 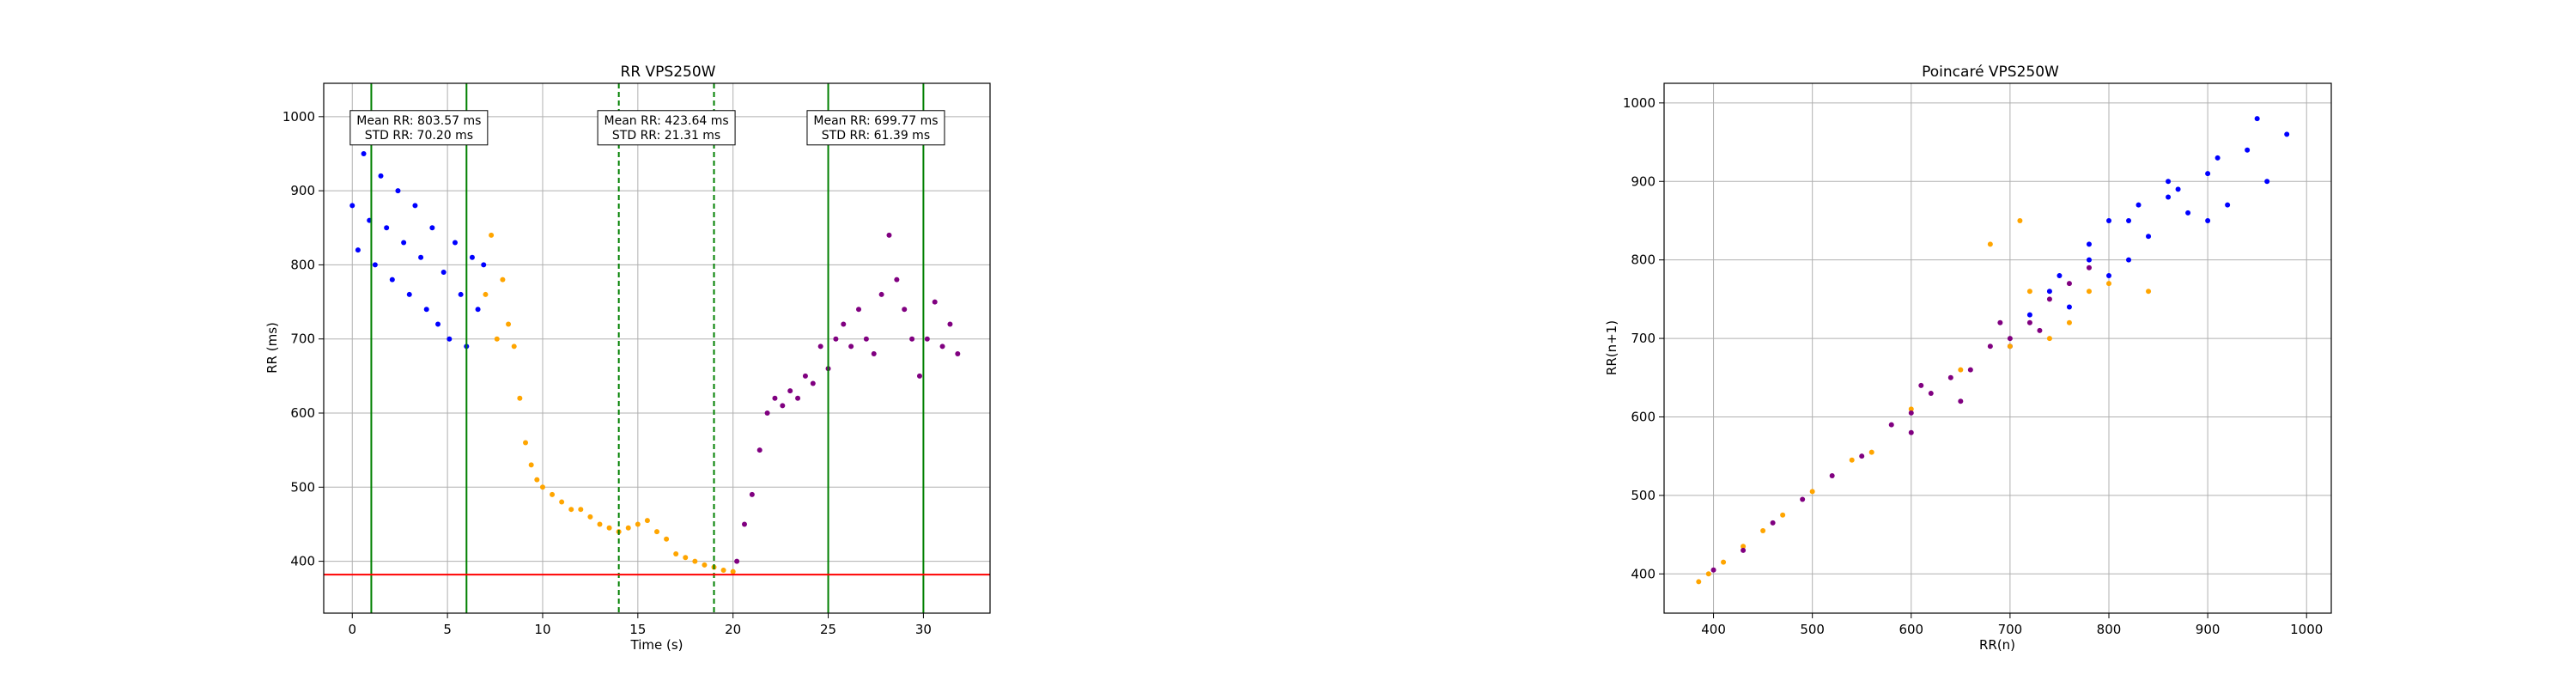 What do you see at coordinates (272, 348) in the screenshot?
I see `rr-plot-ylabel: RR (ms)` at bounding box center [272, 348].